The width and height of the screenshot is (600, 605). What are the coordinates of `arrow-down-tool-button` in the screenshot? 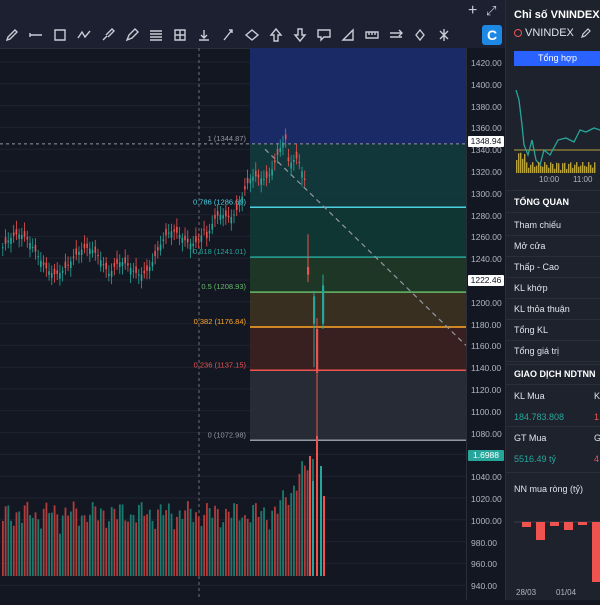 It's located at (299, 35).